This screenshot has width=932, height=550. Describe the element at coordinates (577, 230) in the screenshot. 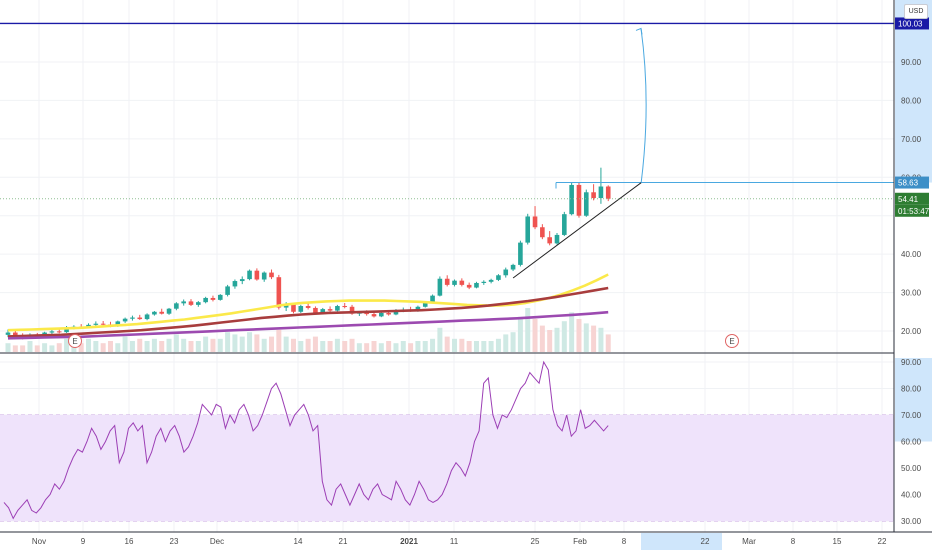

I see `ascending-trendline` at that location.